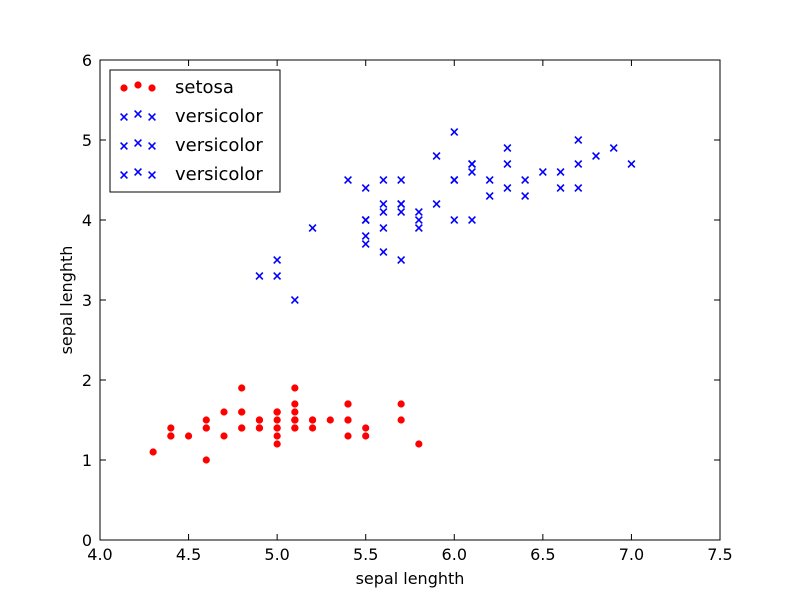  I want to click on y-tick-label: 6, so click(87, 60).